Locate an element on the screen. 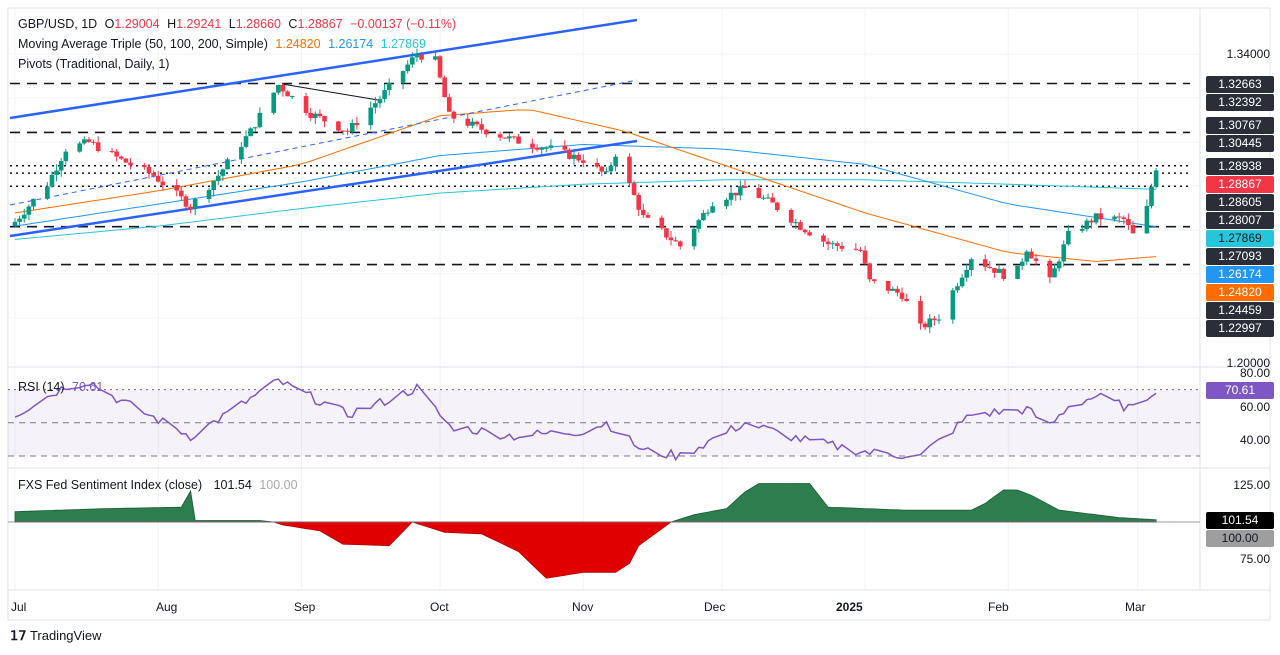 The width and height of the screenshot is (1280, 655). symbol-title: GBP/USD, 1D is located at coordinates (58, 24).